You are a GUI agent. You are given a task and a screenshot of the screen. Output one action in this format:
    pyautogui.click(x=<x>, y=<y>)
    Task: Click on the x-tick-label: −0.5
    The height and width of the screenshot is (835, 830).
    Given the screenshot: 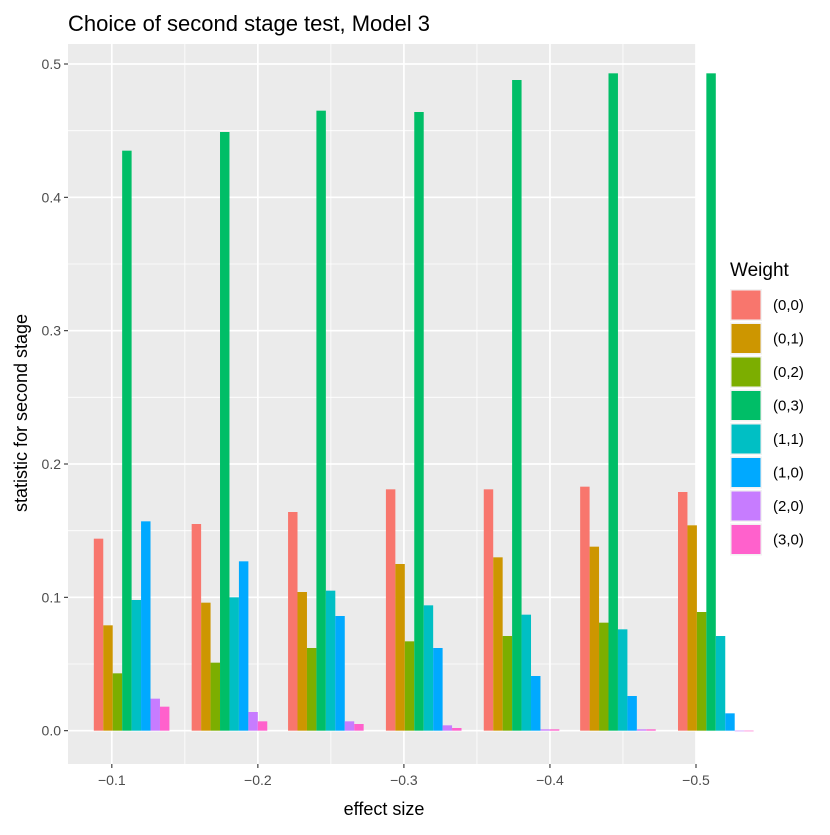 What is the action you would take?
    pyautogui.click(x=696, y=780)
    